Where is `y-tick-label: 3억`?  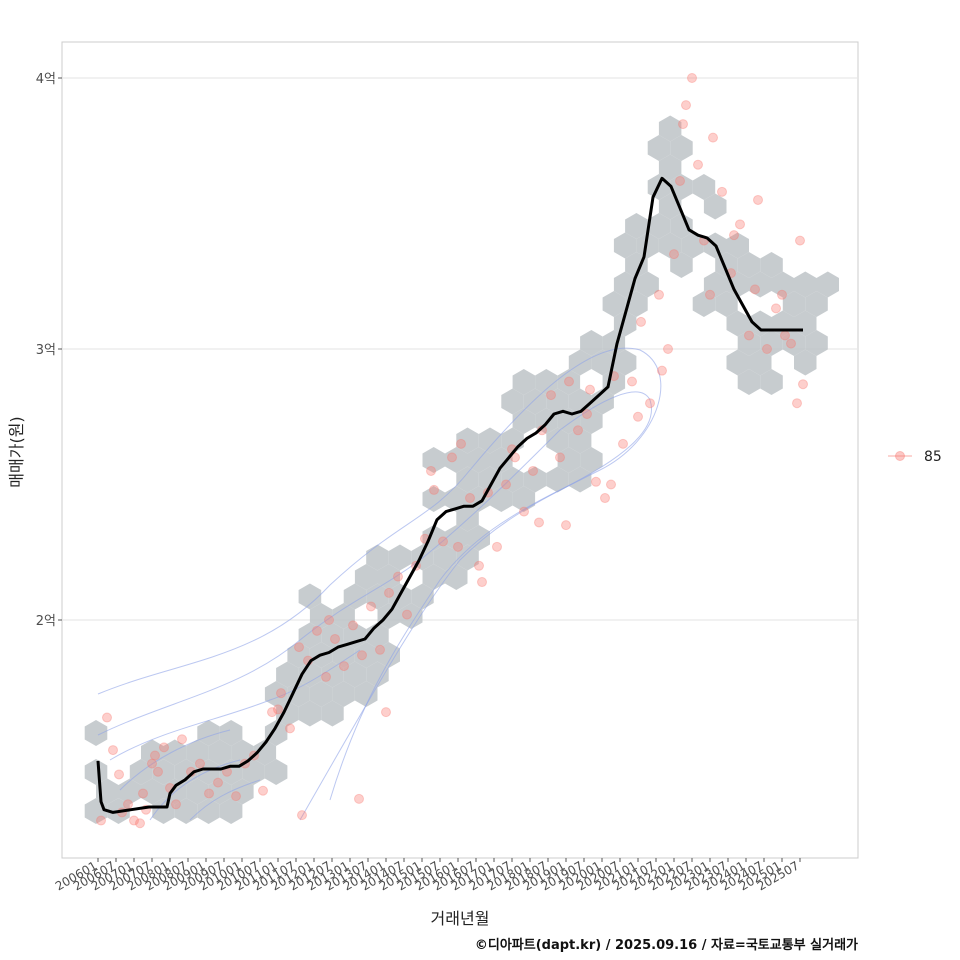 y-tick-label: 3억 is located at coordinates (46, 350).